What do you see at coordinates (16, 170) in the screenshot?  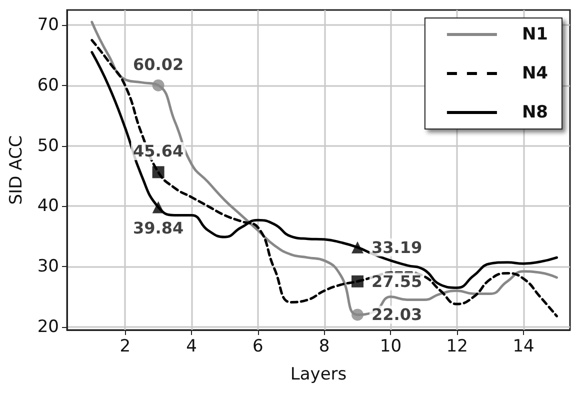 I see `y-axis-title: SID ACC` at bounding box center [16, 170].